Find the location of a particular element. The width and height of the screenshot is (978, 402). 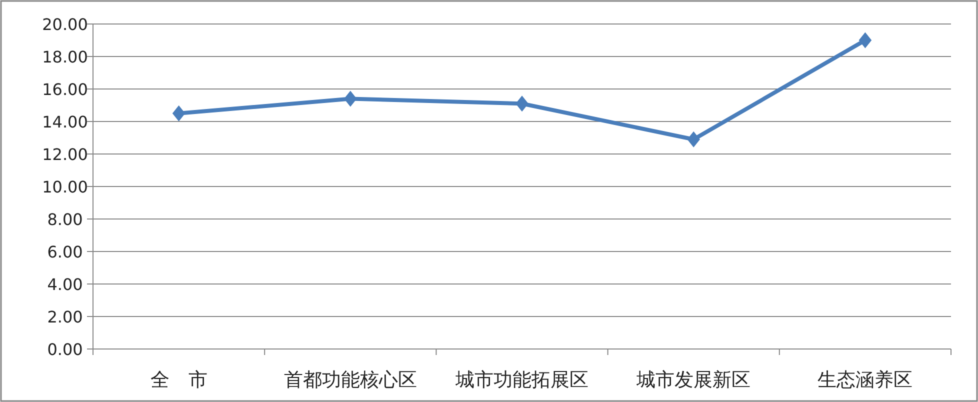

y-tick-label: 20.00 is located at coordinates (65, 24).